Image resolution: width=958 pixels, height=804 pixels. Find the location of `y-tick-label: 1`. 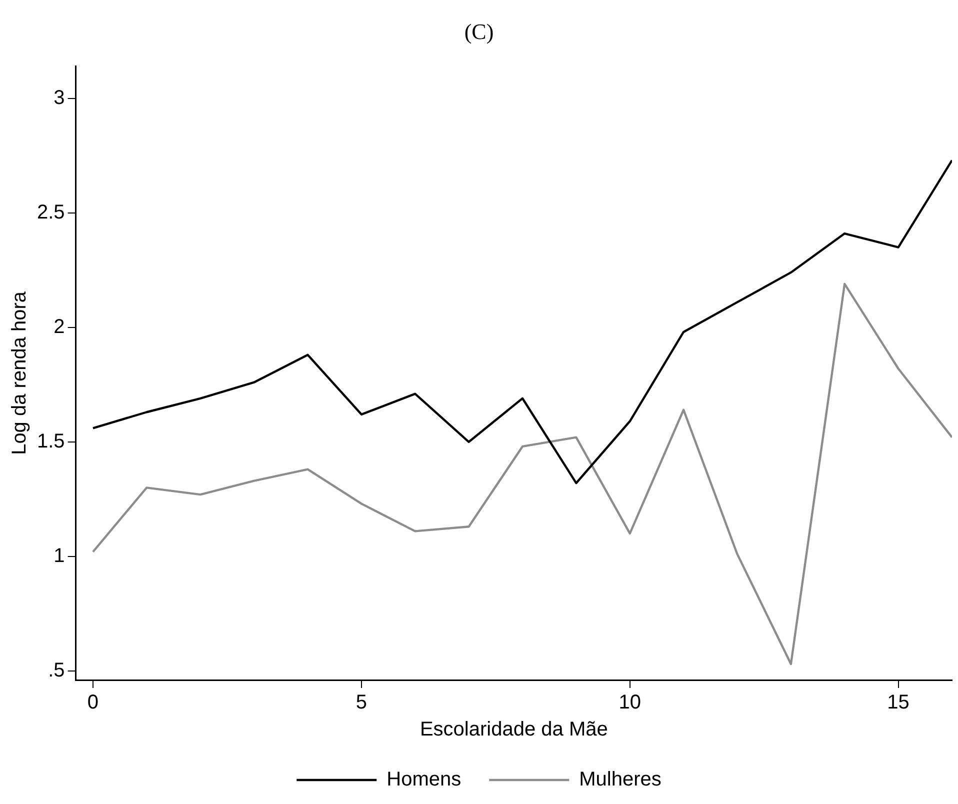

y-tick-label: 1 is located at coordinates (59, 555).